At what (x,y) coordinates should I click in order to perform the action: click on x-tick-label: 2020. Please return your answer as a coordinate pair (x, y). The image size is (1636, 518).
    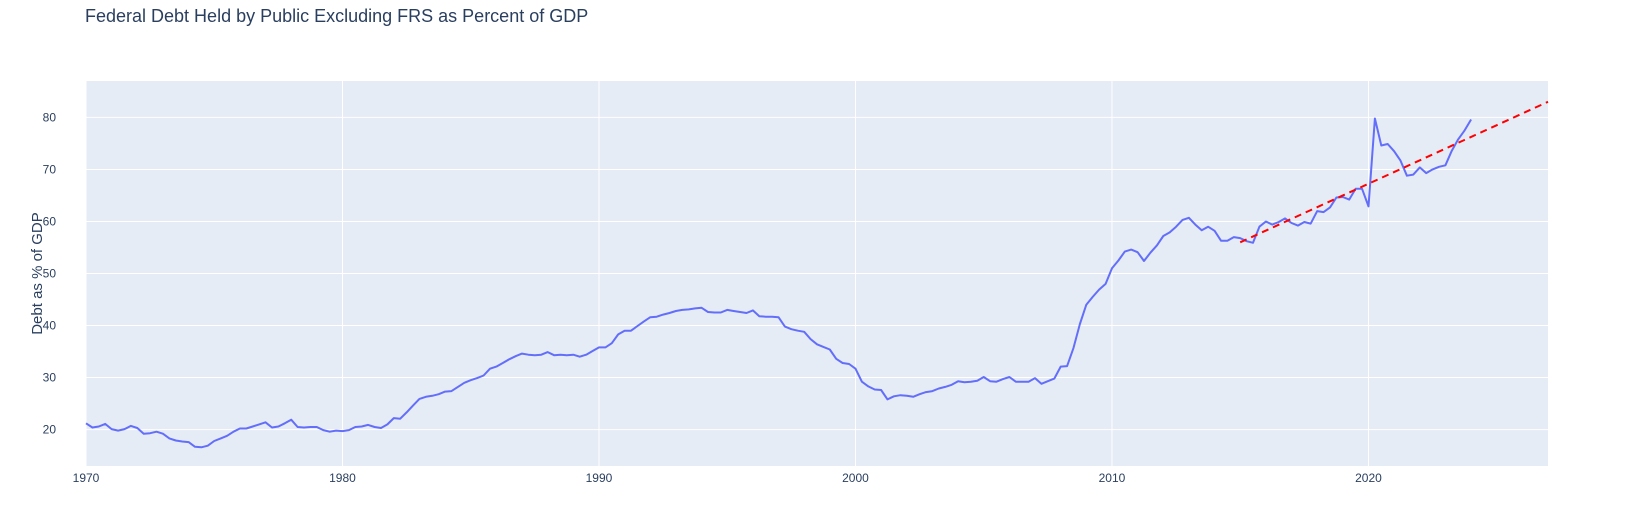
    Looking at the image, I should click on (1368, 478).